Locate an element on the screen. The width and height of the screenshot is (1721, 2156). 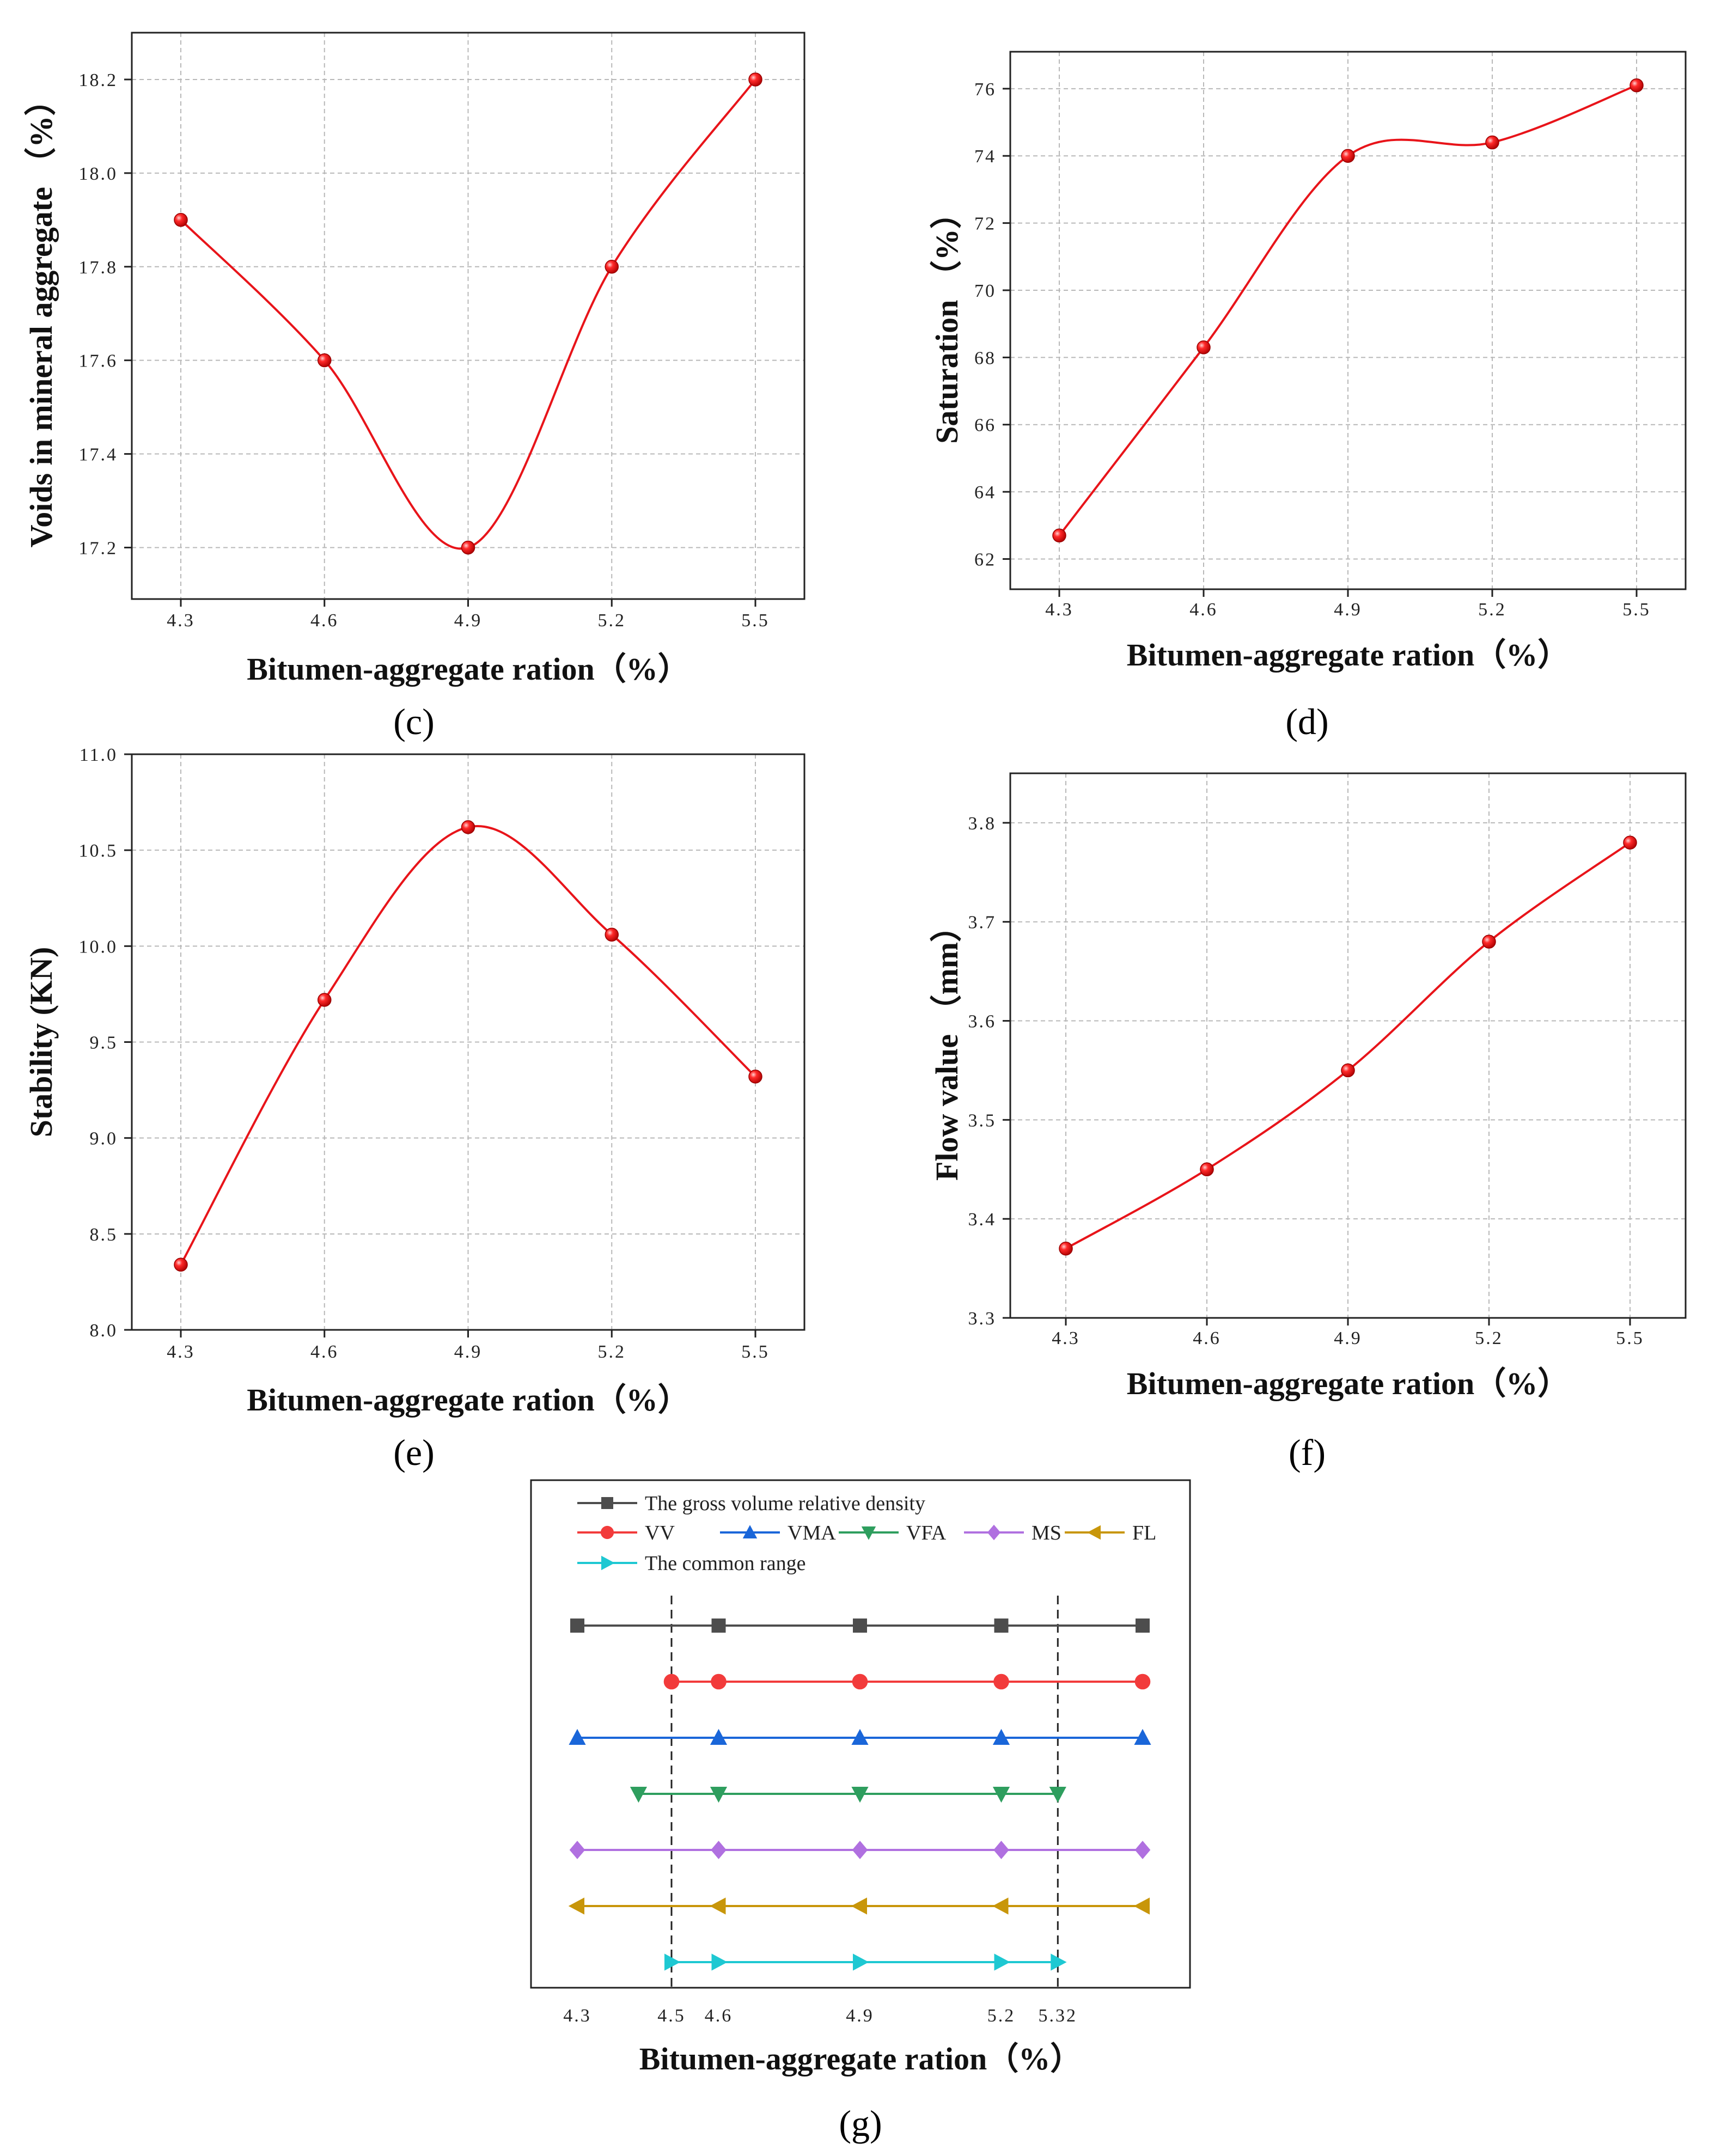
y-tick-label: 72 is located at coordinates (985, 224).